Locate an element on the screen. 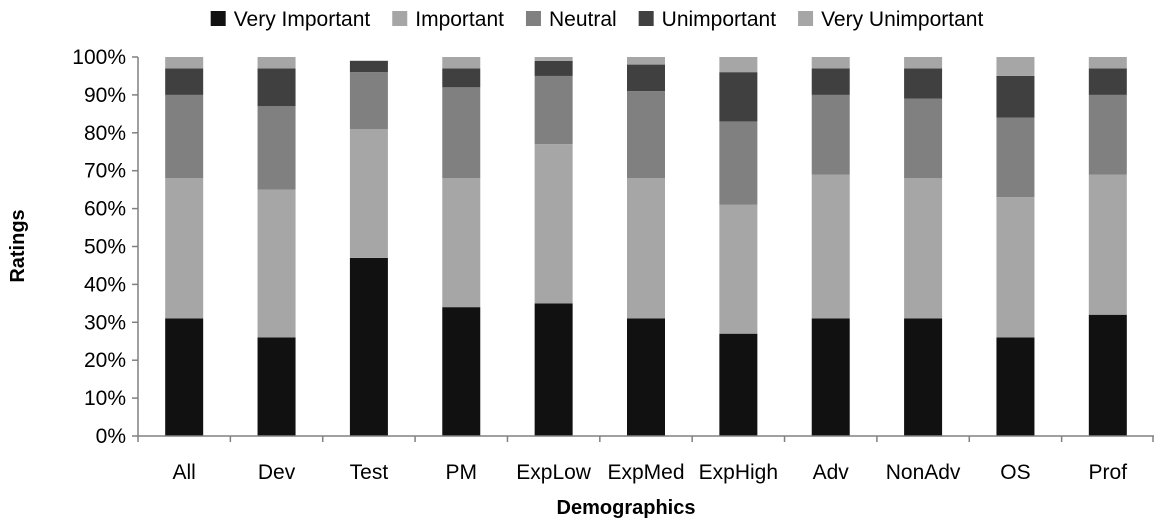 The width and height of the screenshot is (1154, 521). y-tick-label: 80% is located at coordinates (105, 133).